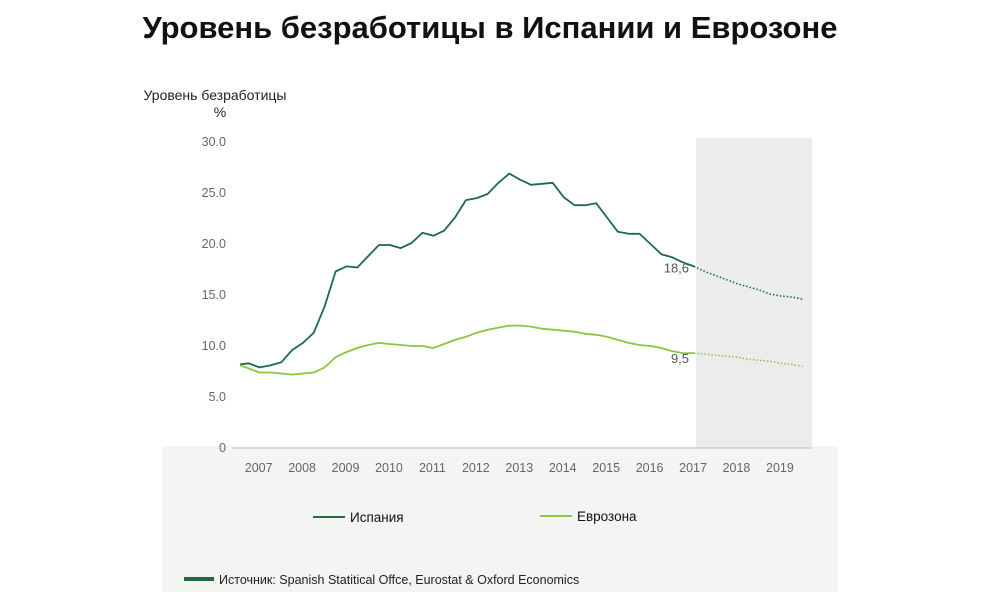  What do you see at coordinates (748, 282) in the screenshot?
I see `series-forecast-spain` at bounding box center [748, 282].